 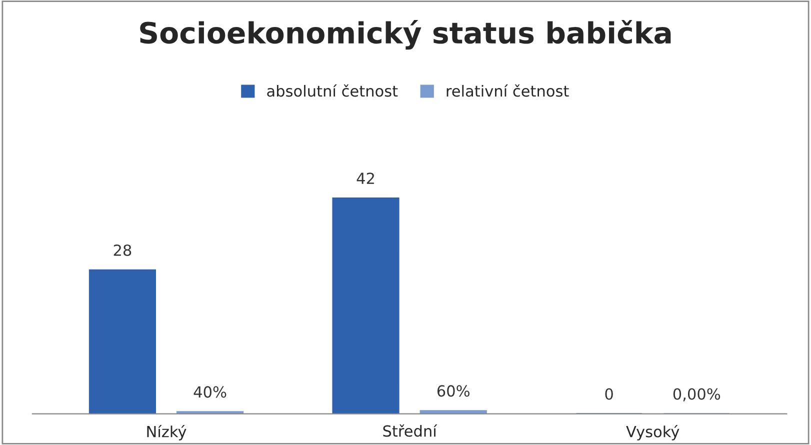 What do you see at coordinates (365, 178) in the screenshot?
I see `data-label: 42` at bounding box center [365, 178].